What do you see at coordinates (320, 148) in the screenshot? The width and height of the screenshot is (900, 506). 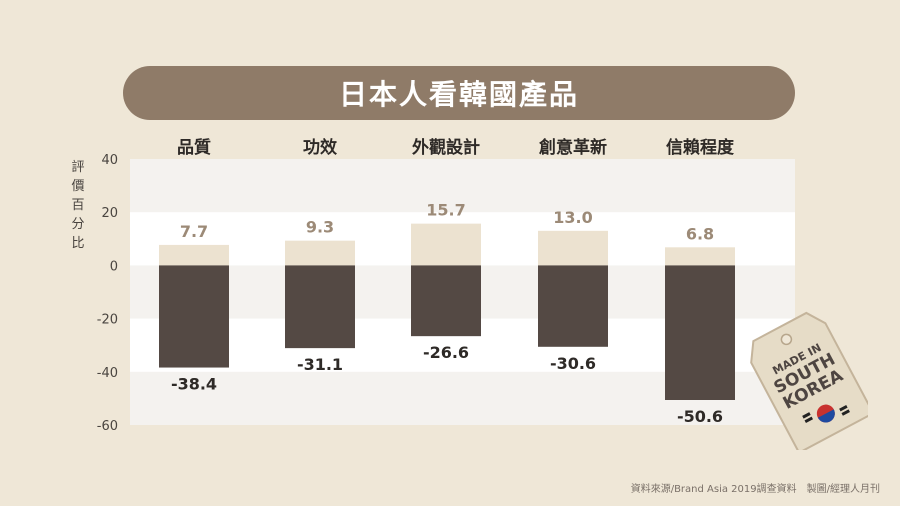 I see `category-label-efficacy: 功效` at bounding box center [320, 148].